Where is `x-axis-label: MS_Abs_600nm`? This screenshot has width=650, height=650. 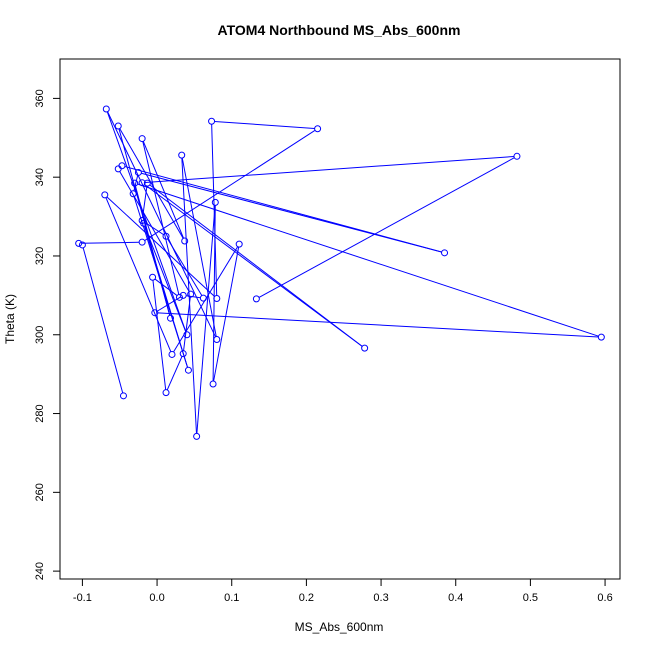
x-axis-label: MS_Abs_600nm is located at coordinates (339, 627).